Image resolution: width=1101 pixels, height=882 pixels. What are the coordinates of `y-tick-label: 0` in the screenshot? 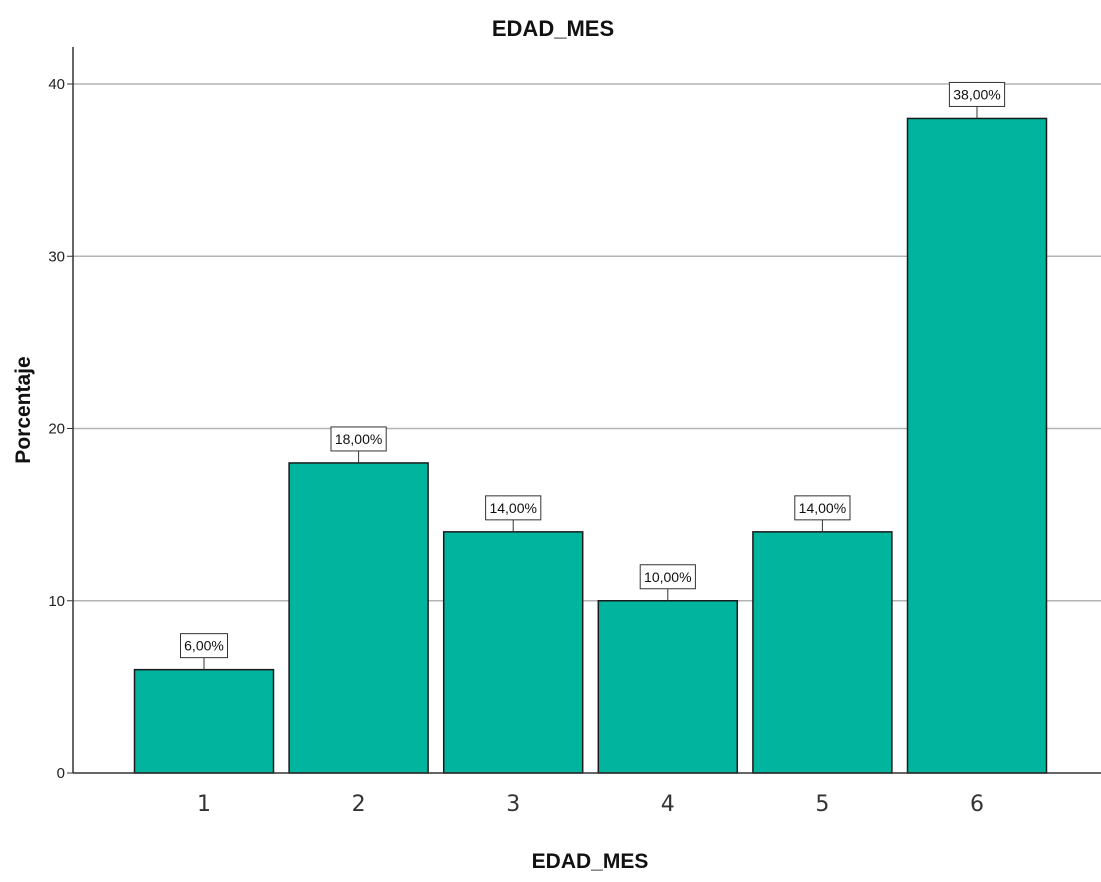 It's located at (61, 773).